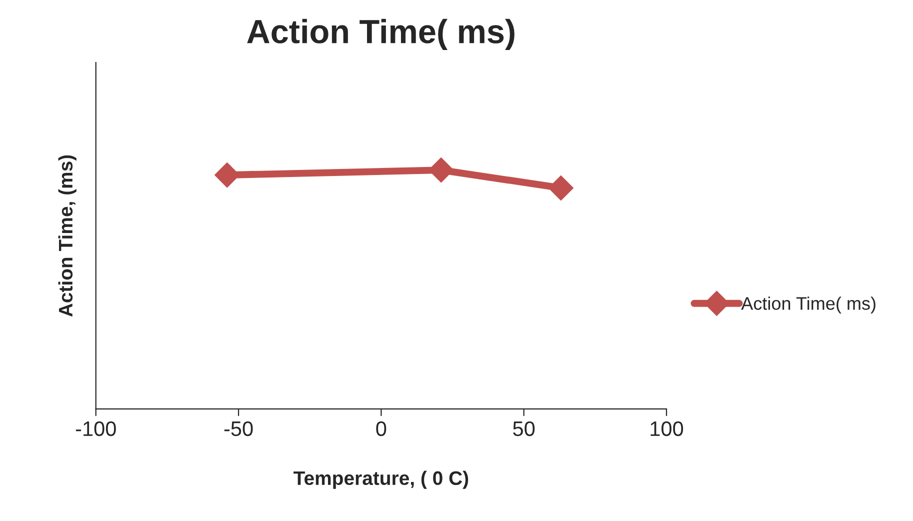 The width and height of the screenshot is (913, 521). I want to click on x-tick-label: 100, so click(667, 428).